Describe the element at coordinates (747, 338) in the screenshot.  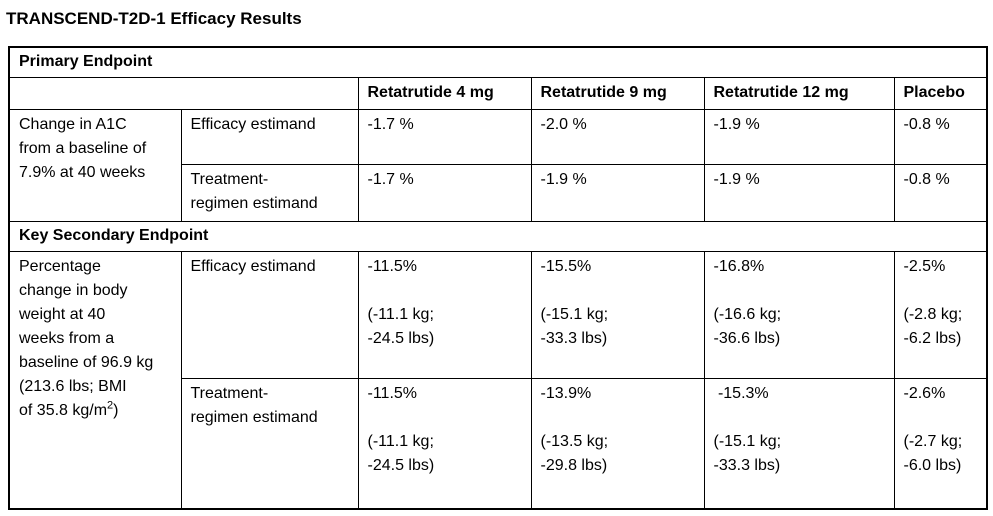
I see `lbs-change-value: -36.6 lbs)` at that location.